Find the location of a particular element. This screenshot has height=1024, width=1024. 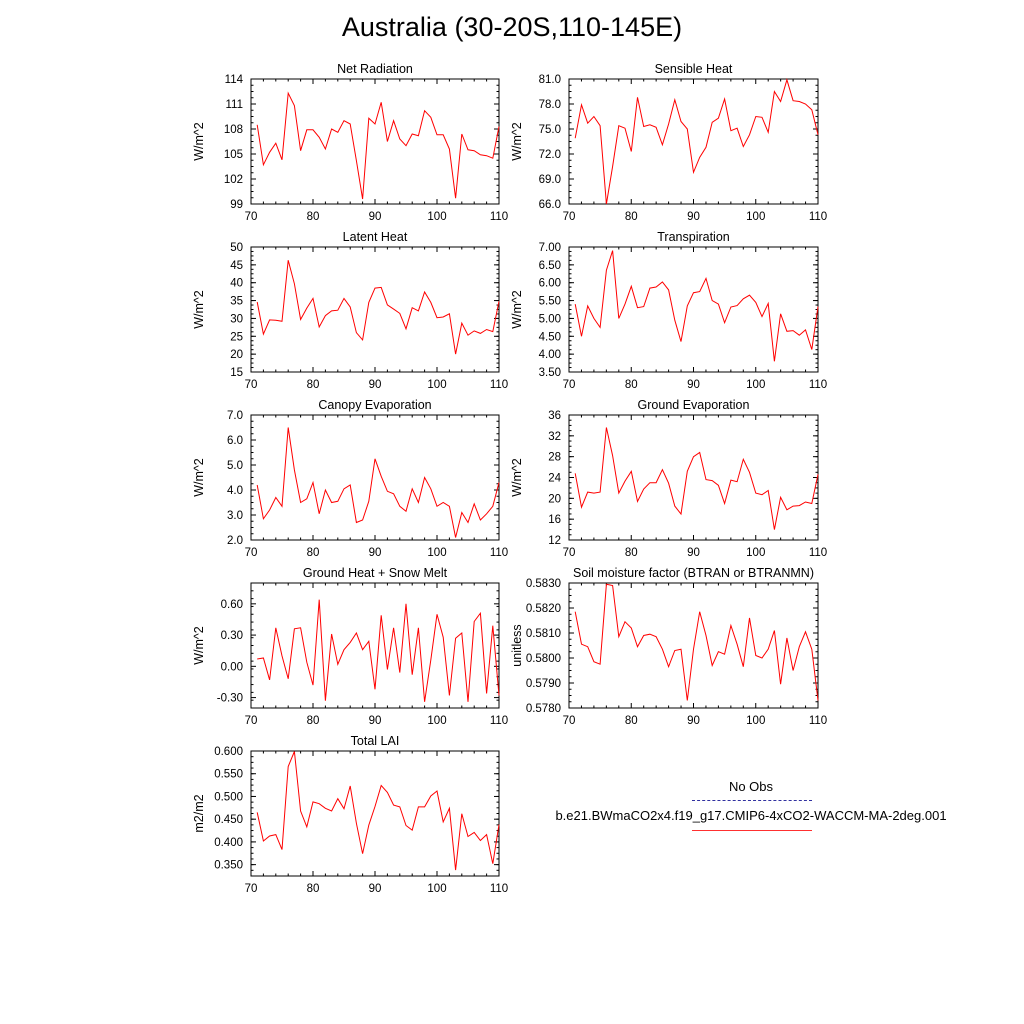

y-tick-label: 4.50 is located at coordinates (550, 337).